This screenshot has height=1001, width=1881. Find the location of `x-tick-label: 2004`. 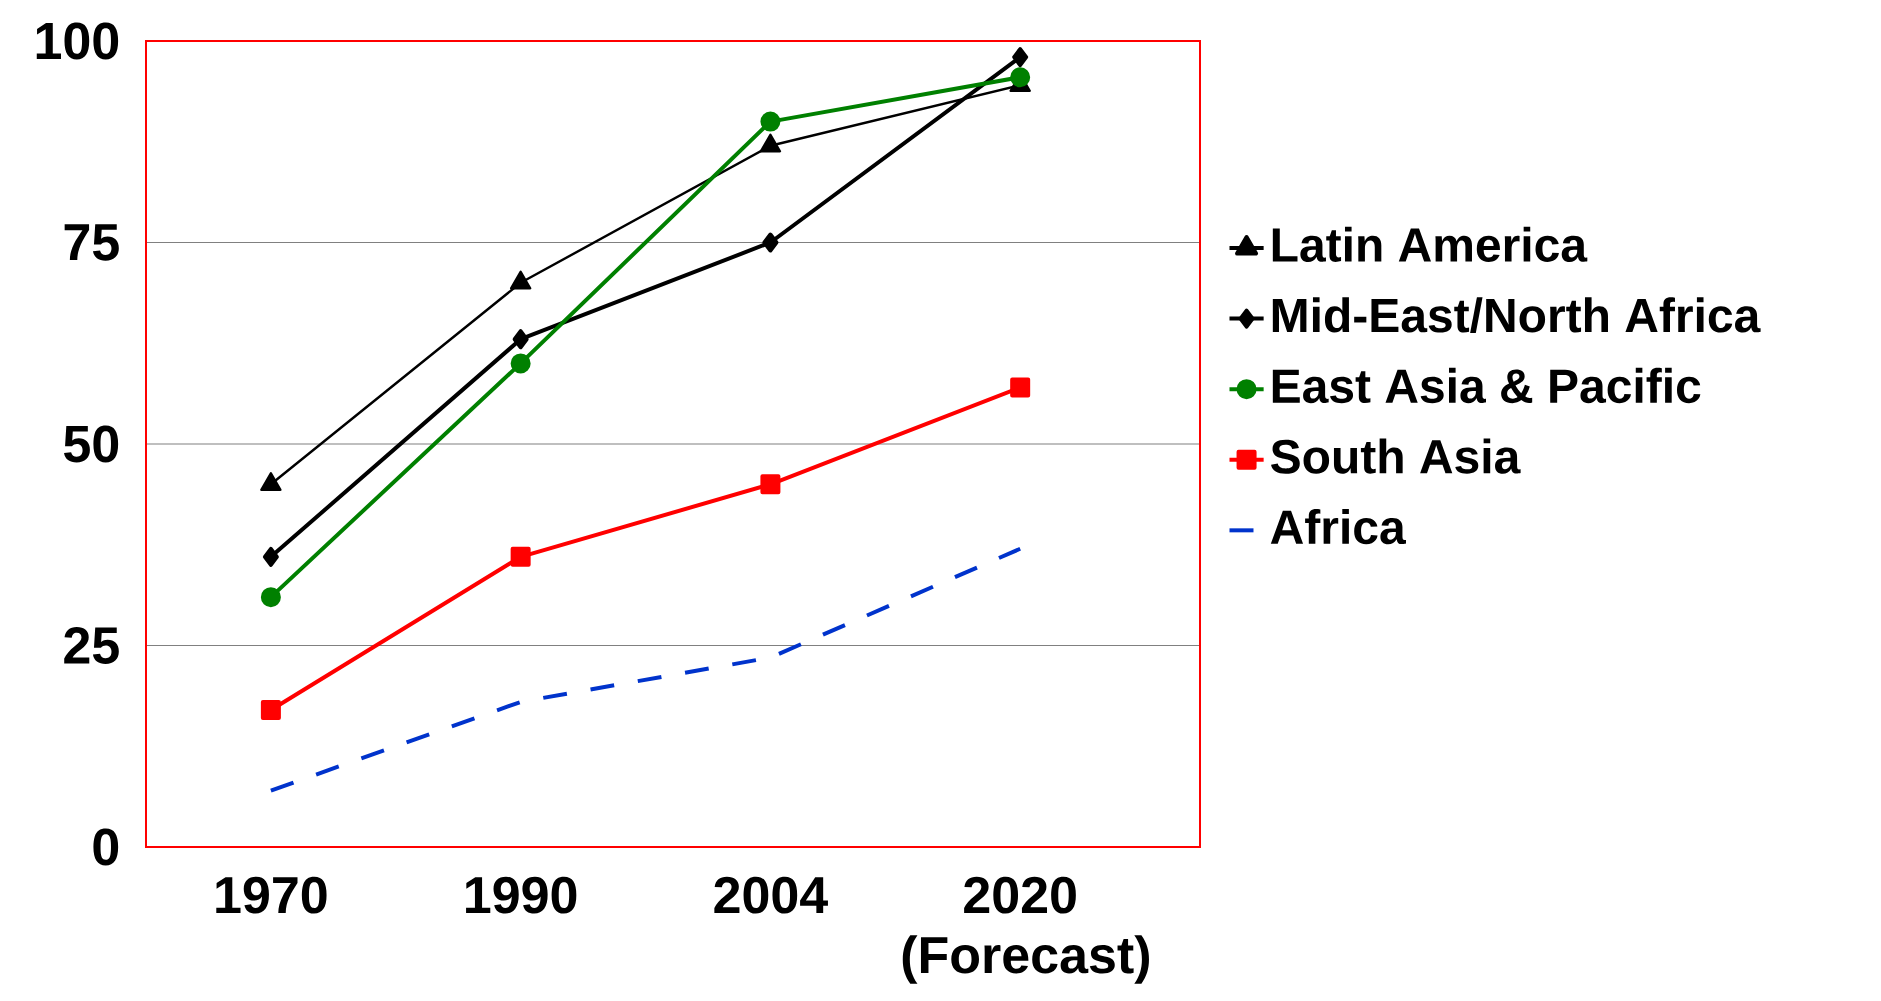

x-tick-label: 2004 is located at coordinates (771, 895).